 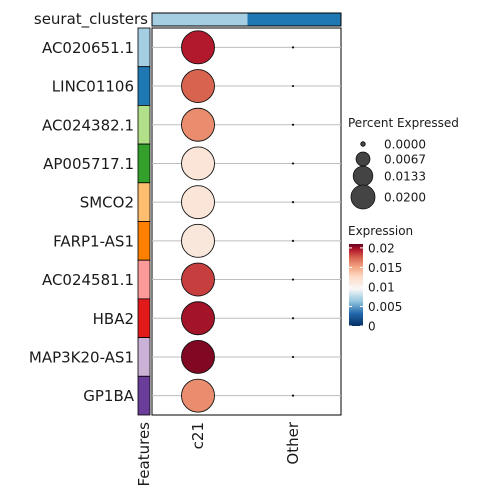 What do you see at coordinates (405, 145) in the screenshot?
I see `size-legend-label: 0.0000` at bounding box center [405, 145].